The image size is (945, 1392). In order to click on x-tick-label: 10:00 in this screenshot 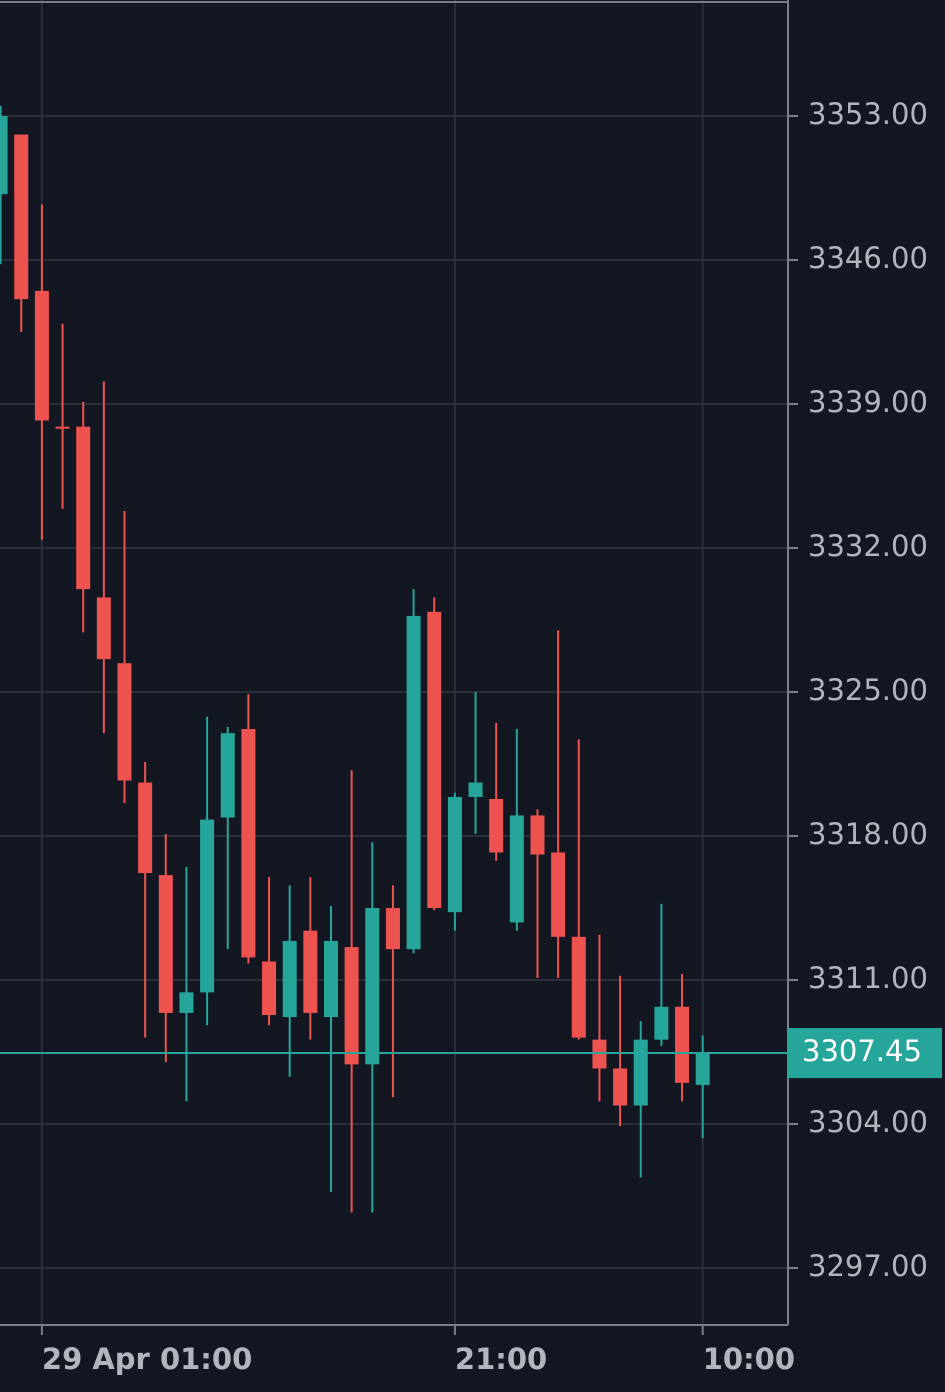, I will do `click(749, 1359)`.